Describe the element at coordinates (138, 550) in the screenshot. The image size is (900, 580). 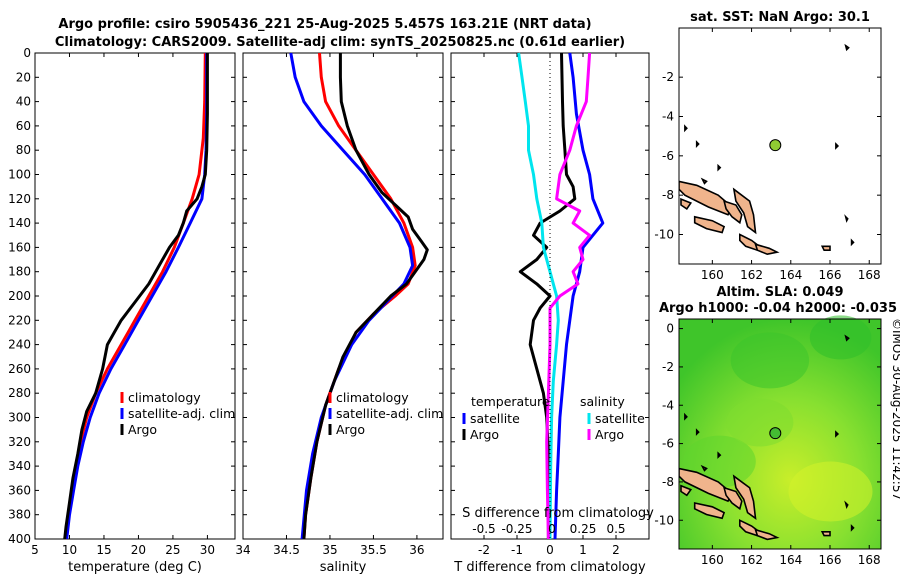
I see `x-tick-label: 20` at that location.